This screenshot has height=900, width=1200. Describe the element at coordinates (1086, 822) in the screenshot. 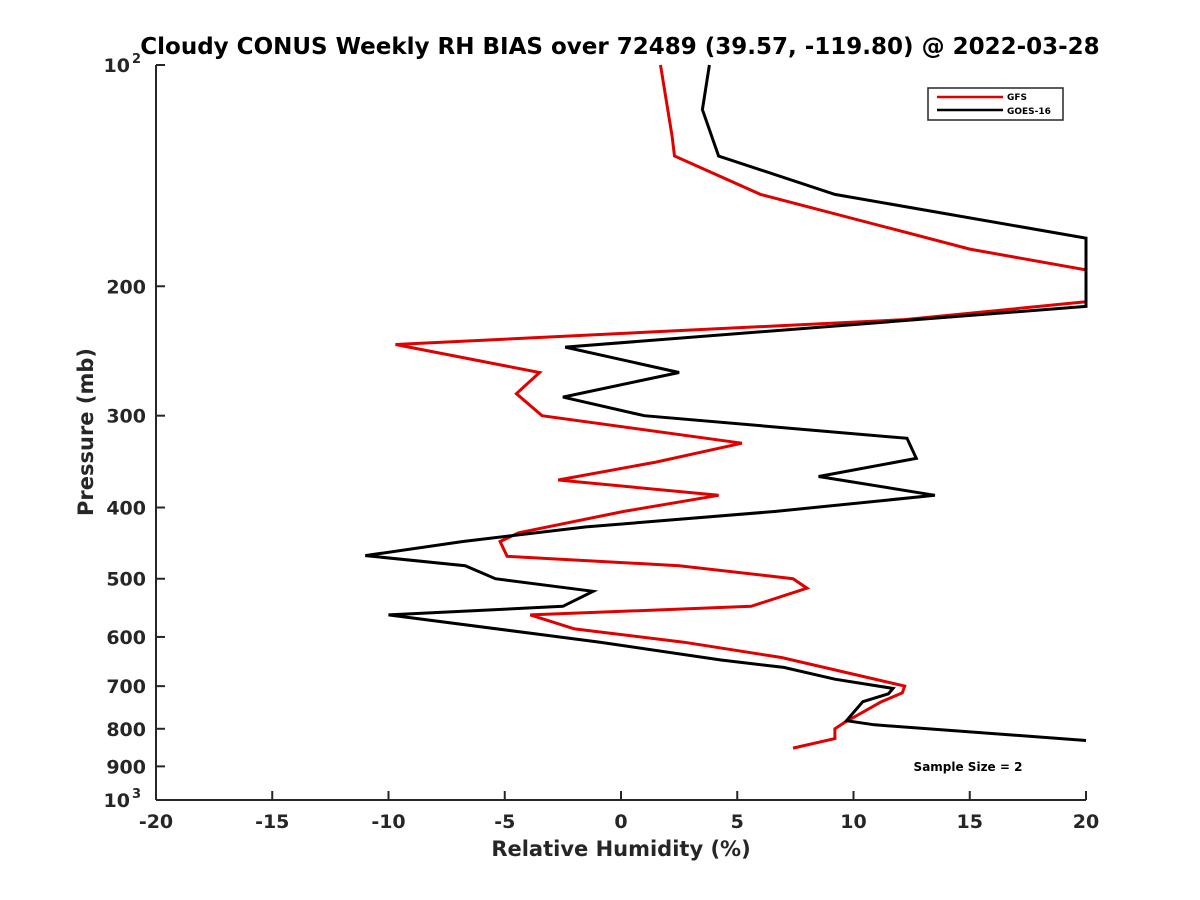

I see `x-tick-label: 20` at that location.